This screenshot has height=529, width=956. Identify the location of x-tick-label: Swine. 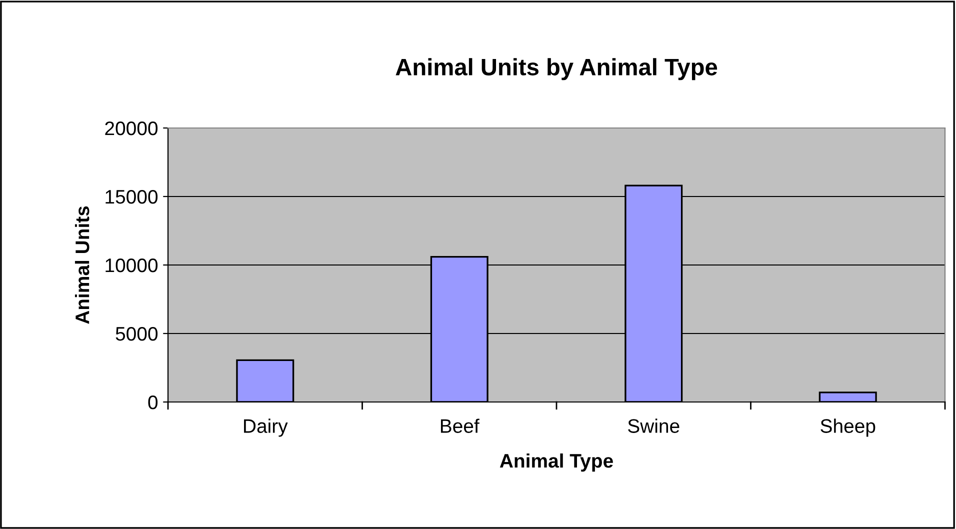
(654, 425).